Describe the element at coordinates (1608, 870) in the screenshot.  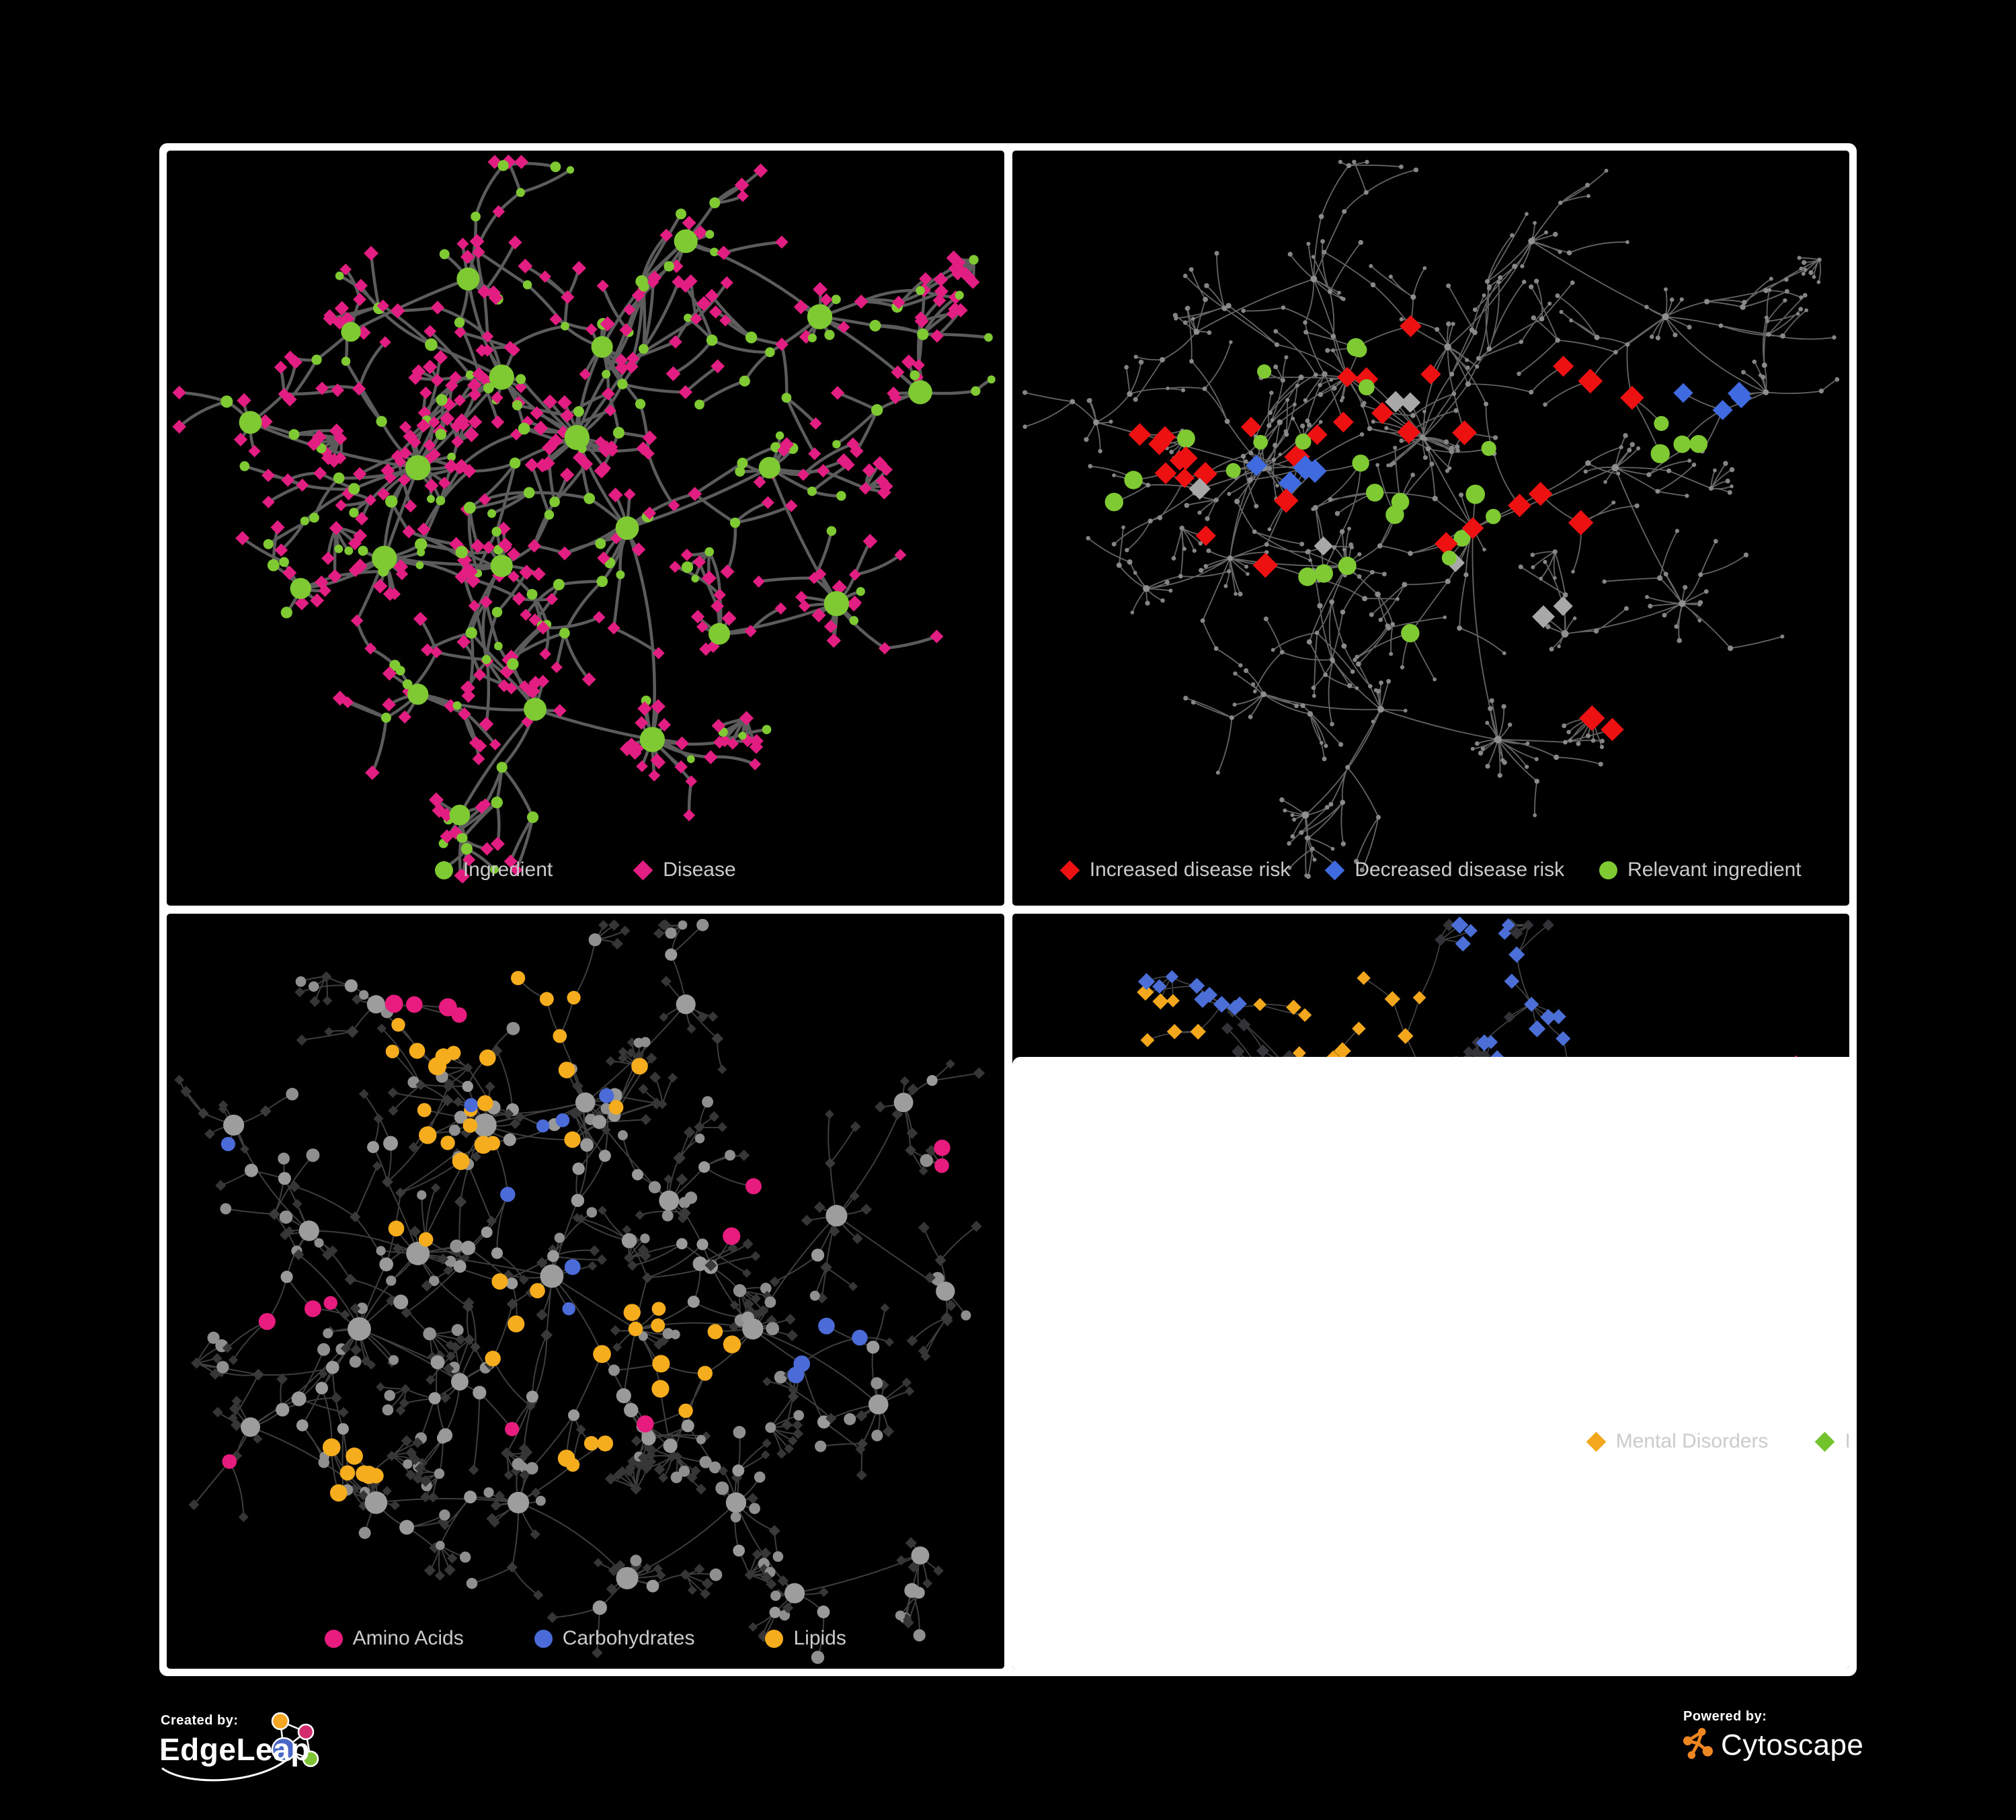
I see `relevant-ingredient-circle-icon` at that location.